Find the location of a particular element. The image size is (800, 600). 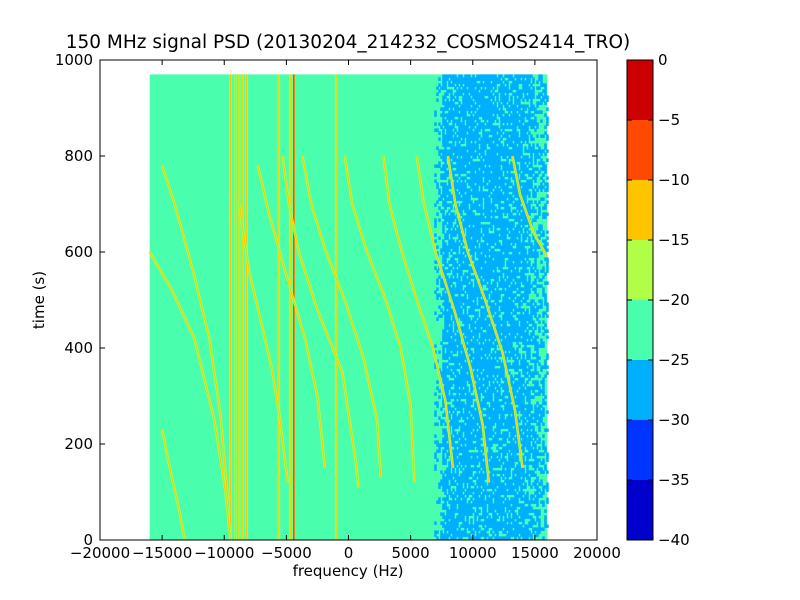

colorbar-tick-label-4: −20 is located at coordinates (674, 300).